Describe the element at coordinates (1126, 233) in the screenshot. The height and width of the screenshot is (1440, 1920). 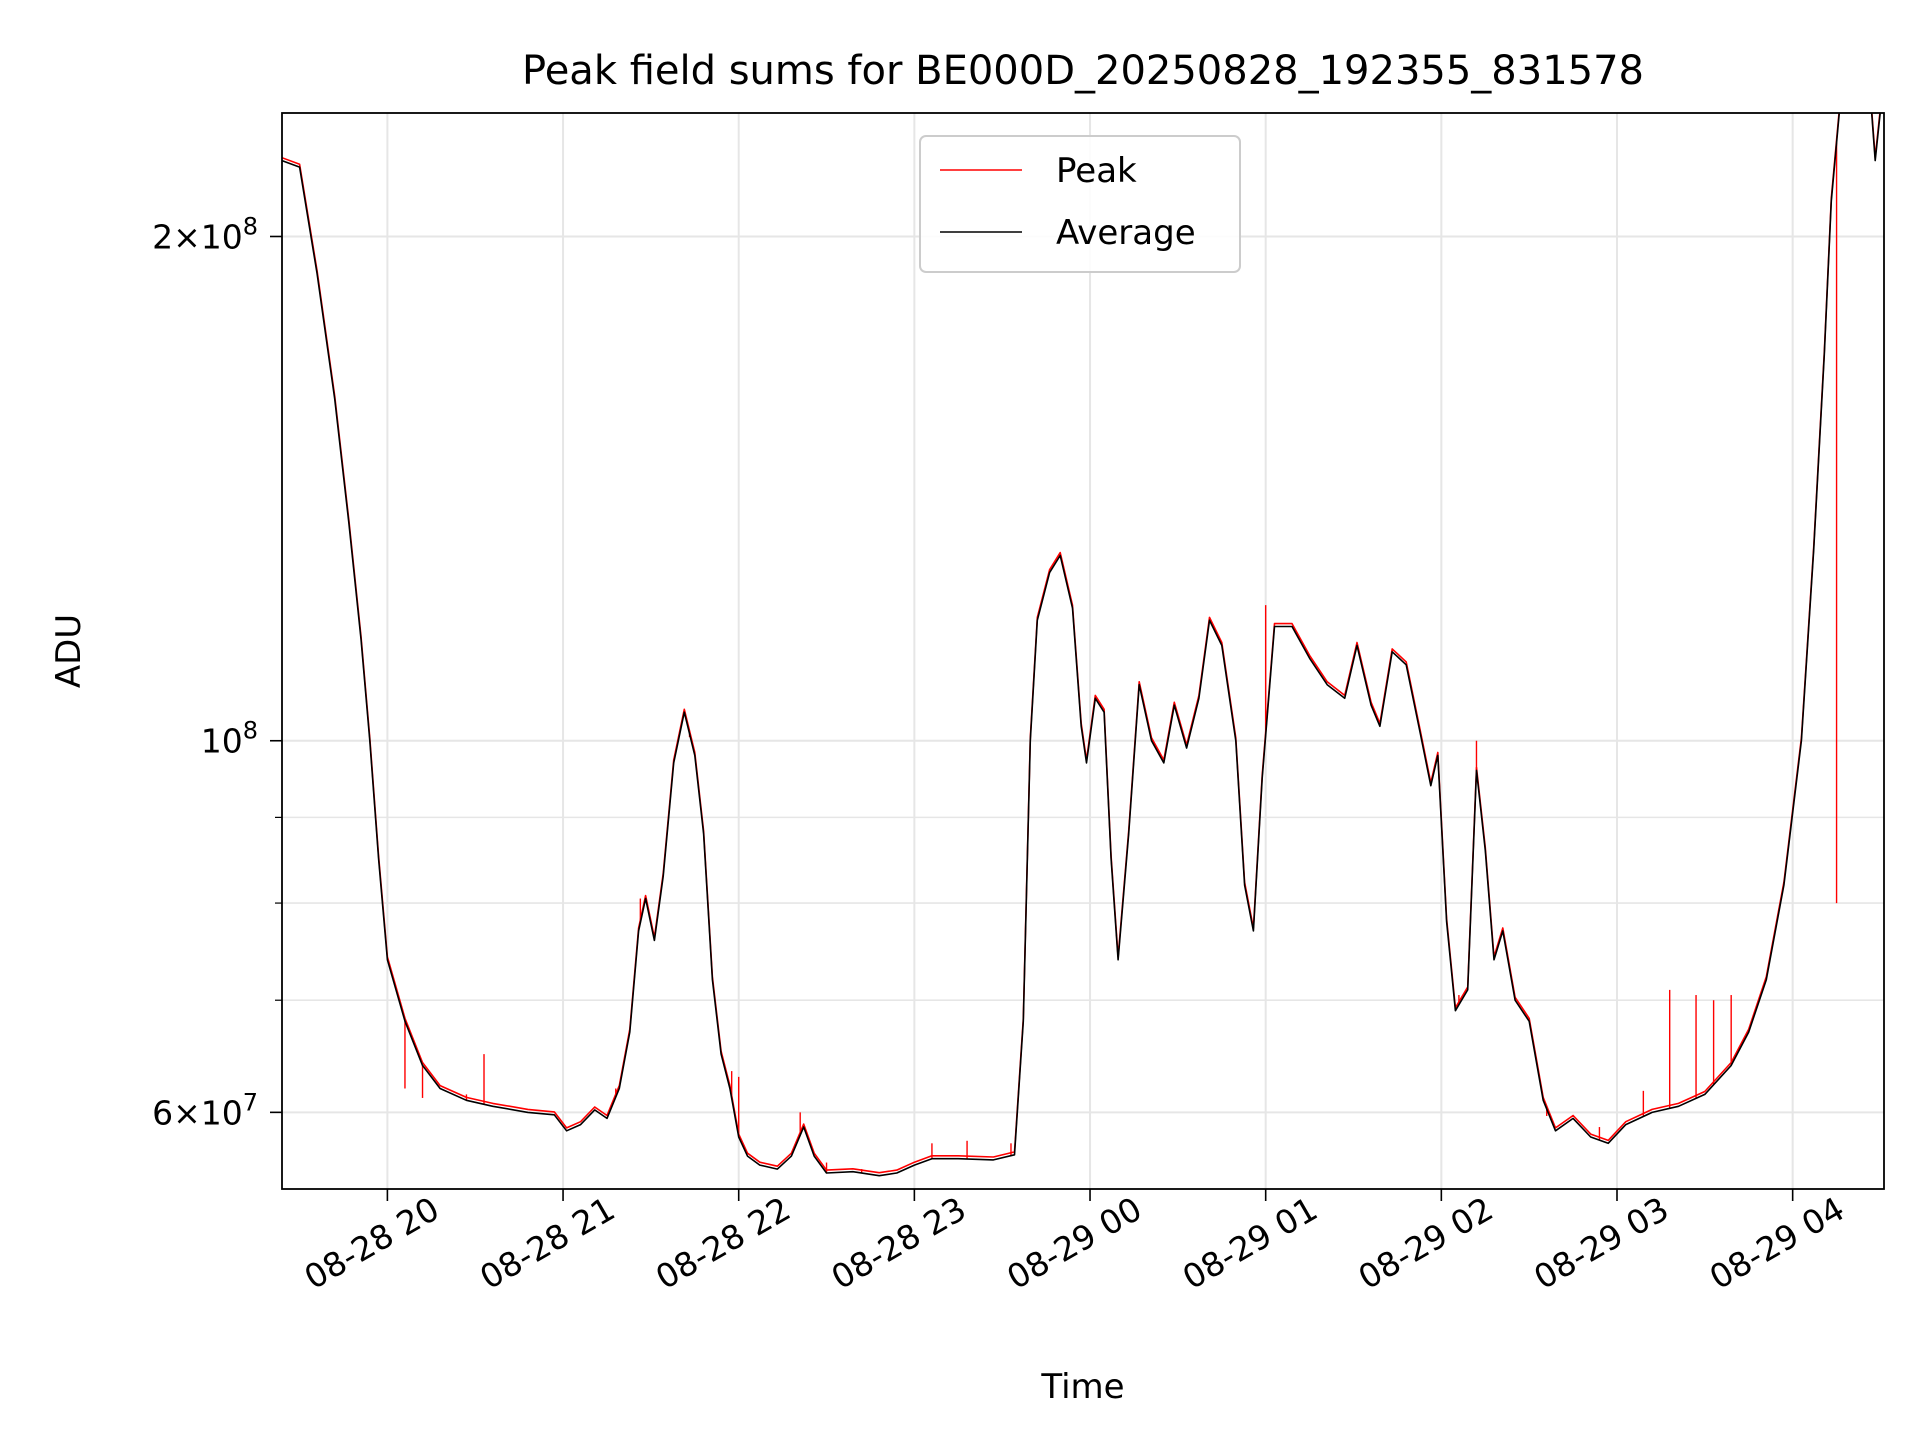
I see `legend-average-label: Average` at that location.